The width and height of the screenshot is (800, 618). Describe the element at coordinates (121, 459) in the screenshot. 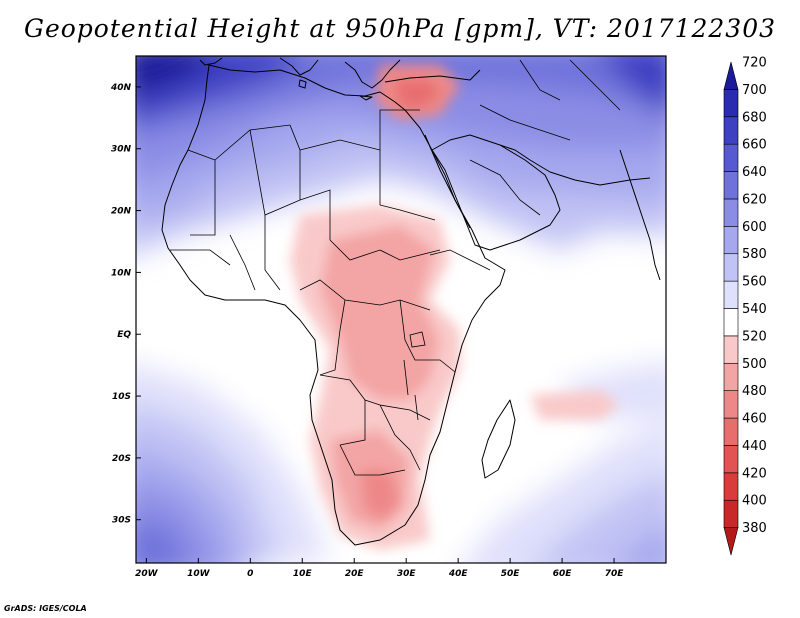

I see `y-tick-label: 20S` at that location.